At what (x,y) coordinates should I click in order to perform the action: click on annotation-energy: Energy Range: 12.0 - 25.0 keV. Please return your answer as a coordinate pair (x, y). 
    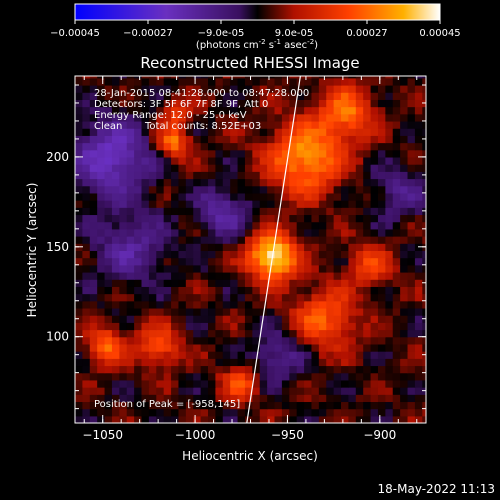
    Looking at the image, I should click on (170, 115).